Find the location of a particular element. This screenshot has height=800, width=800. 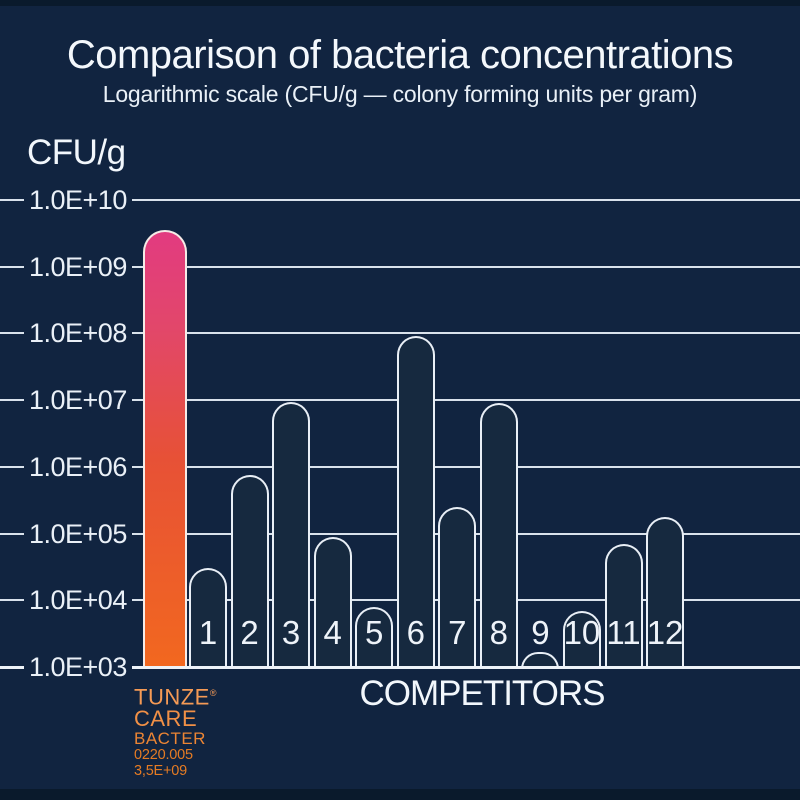

y-tick-label-1e10: 1.0E+10 is located at coordinates (78, 200).